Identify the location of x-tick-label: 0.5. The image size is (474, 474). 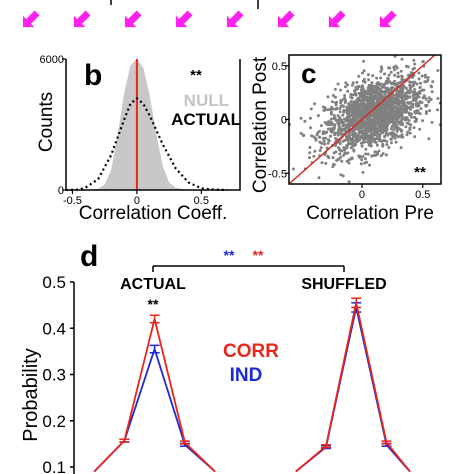
(422, 195).